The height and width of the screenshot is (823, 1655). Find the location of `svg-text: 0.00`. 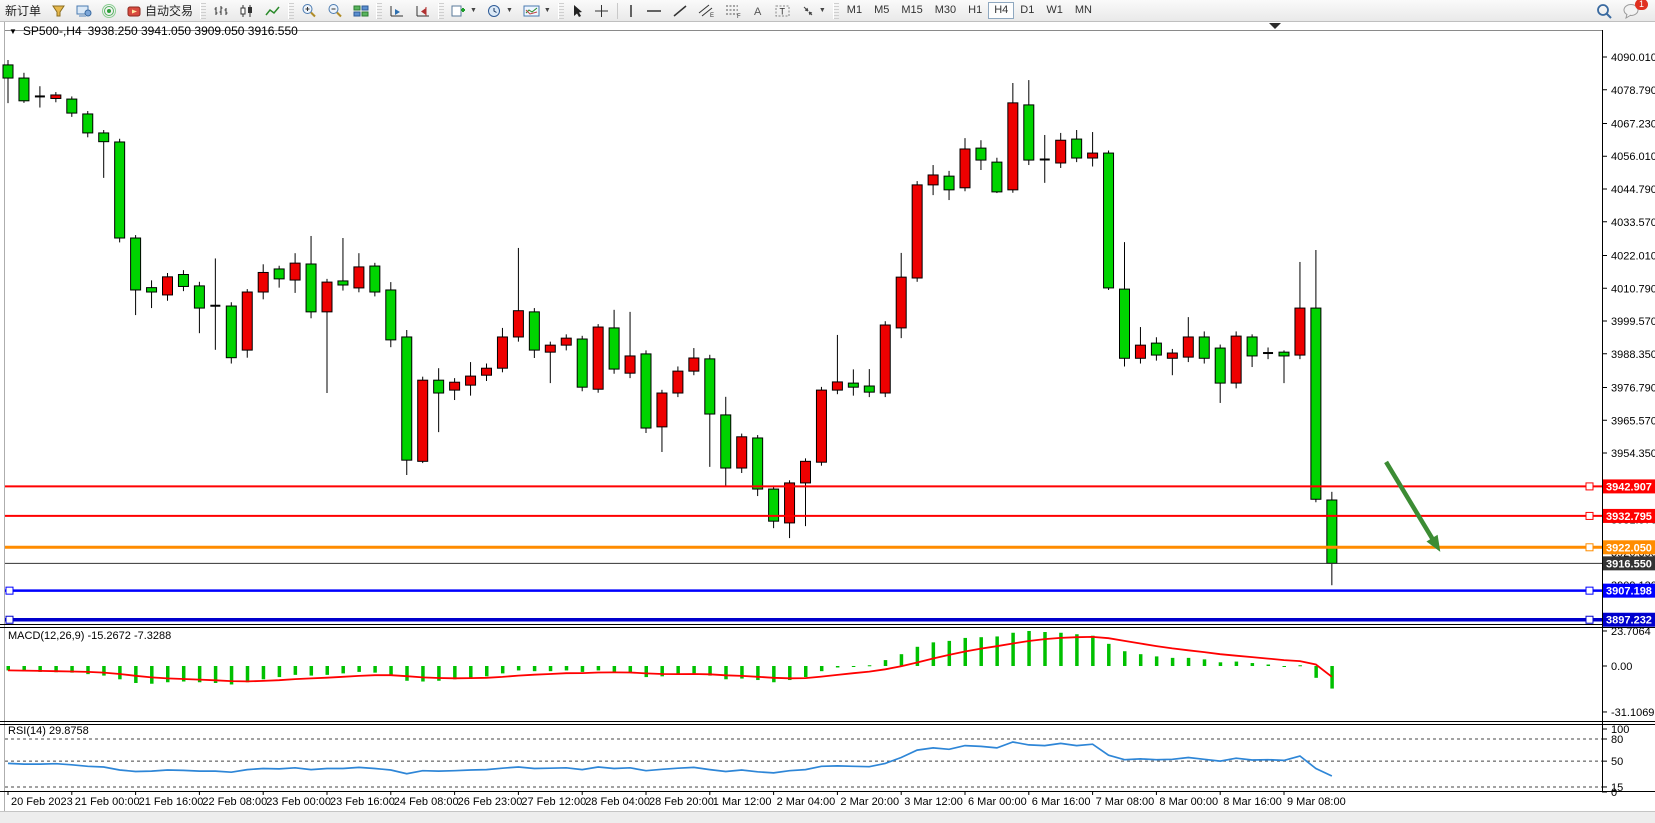

svg-text: 0.00 is located at coordinates (1621, 667).